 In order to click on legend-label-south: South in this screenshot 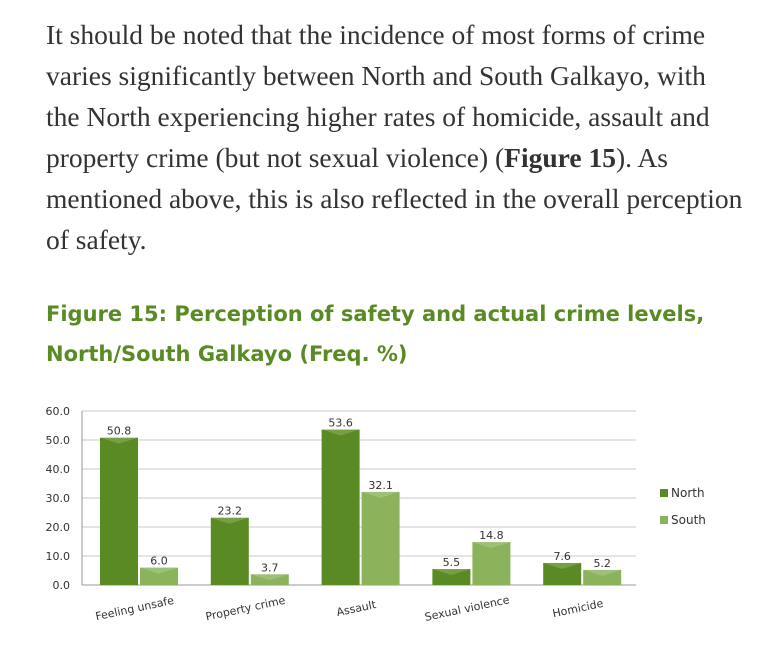, I will do `click(688, 520)`.